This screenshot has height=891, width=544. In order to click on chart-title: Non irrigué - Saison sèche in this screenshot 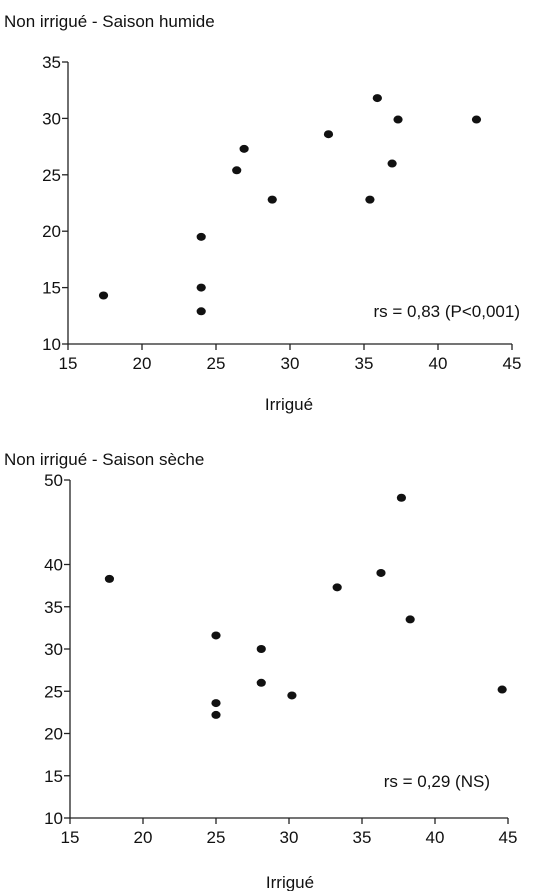, I will do `click(104, 459)`.